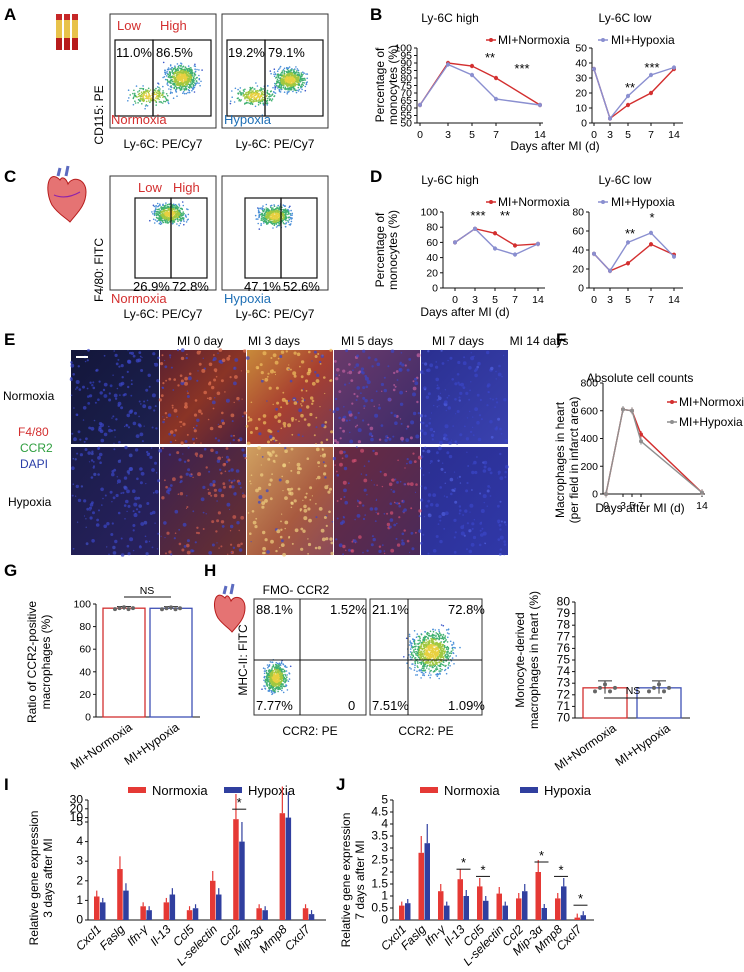 This screenshot has width=744, height=972. I want to click on stain-ccr2: CCR2, so click(36, 448).